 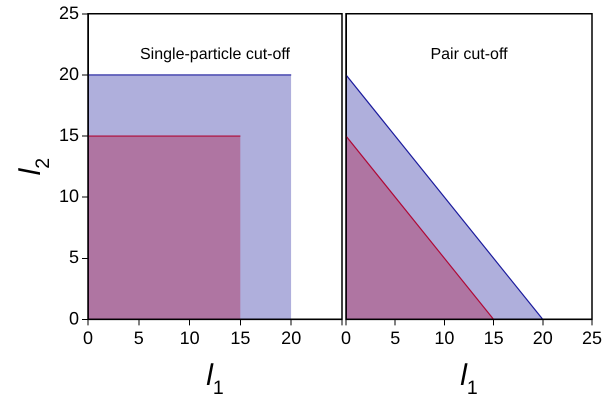 What do you see at coordinates (592, 338) in the screenshot?
I see `x-tick-label: 25` at bounding box center [592, 338].